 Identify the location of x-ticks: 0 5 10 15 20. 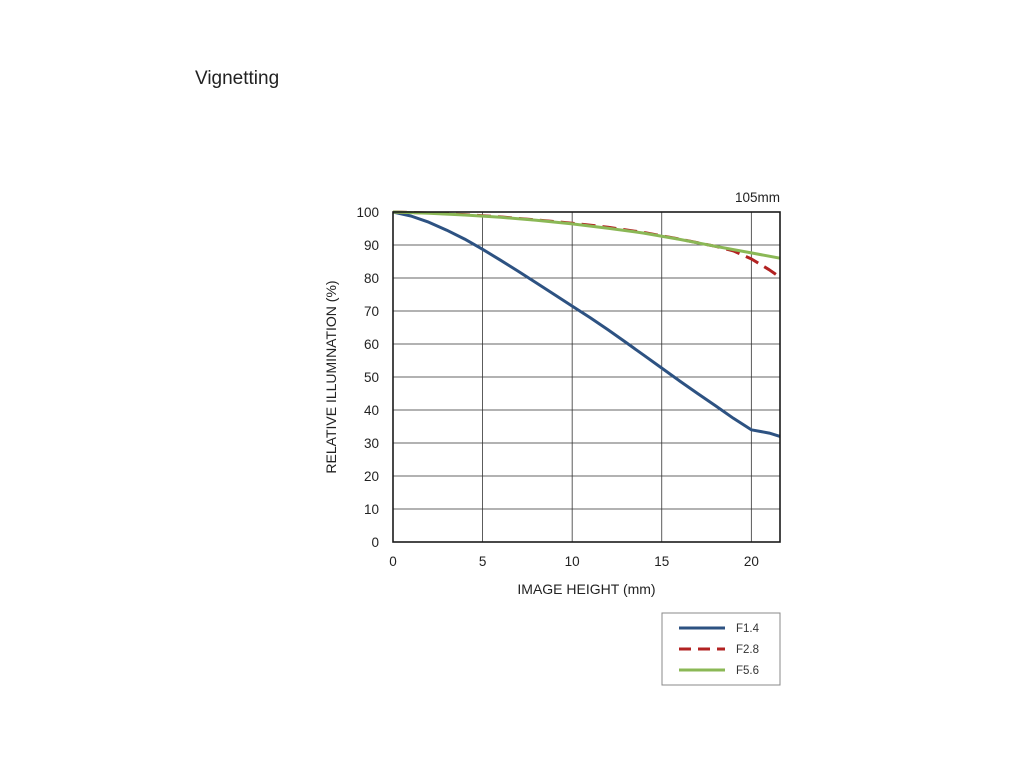
(574, 561).